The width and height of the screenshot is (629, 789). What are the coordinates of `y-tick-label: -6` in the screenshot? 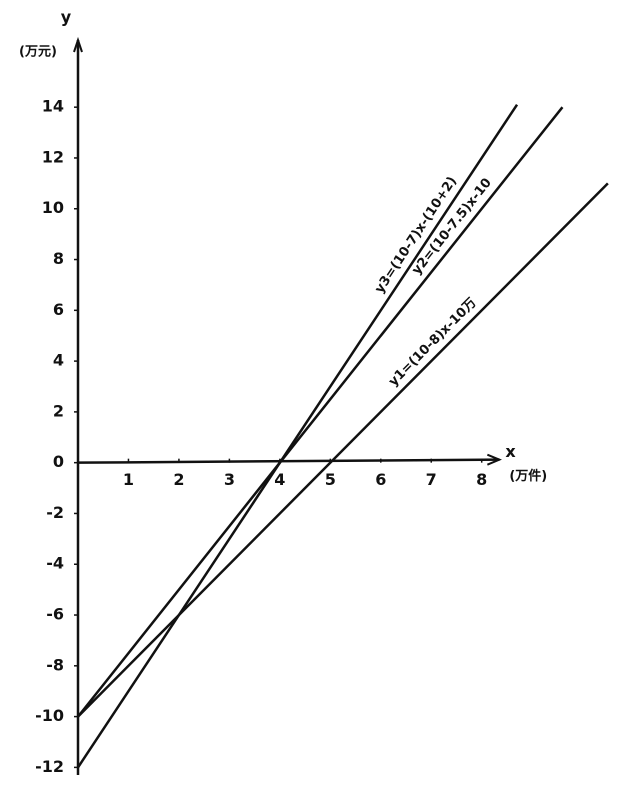 It's located at (55, 614).